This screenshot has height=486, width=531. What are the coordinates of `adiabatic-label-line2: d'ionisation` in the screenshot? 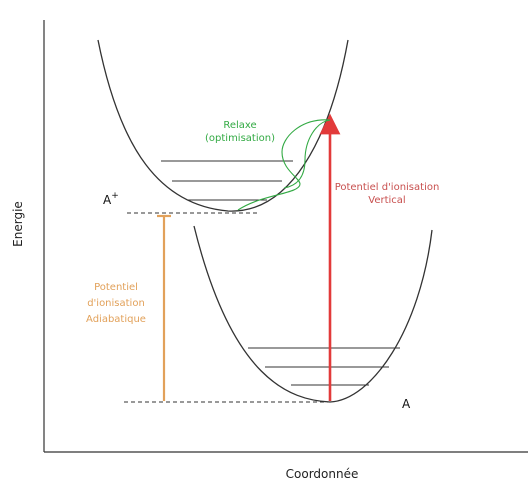 It's located at (116, 303).